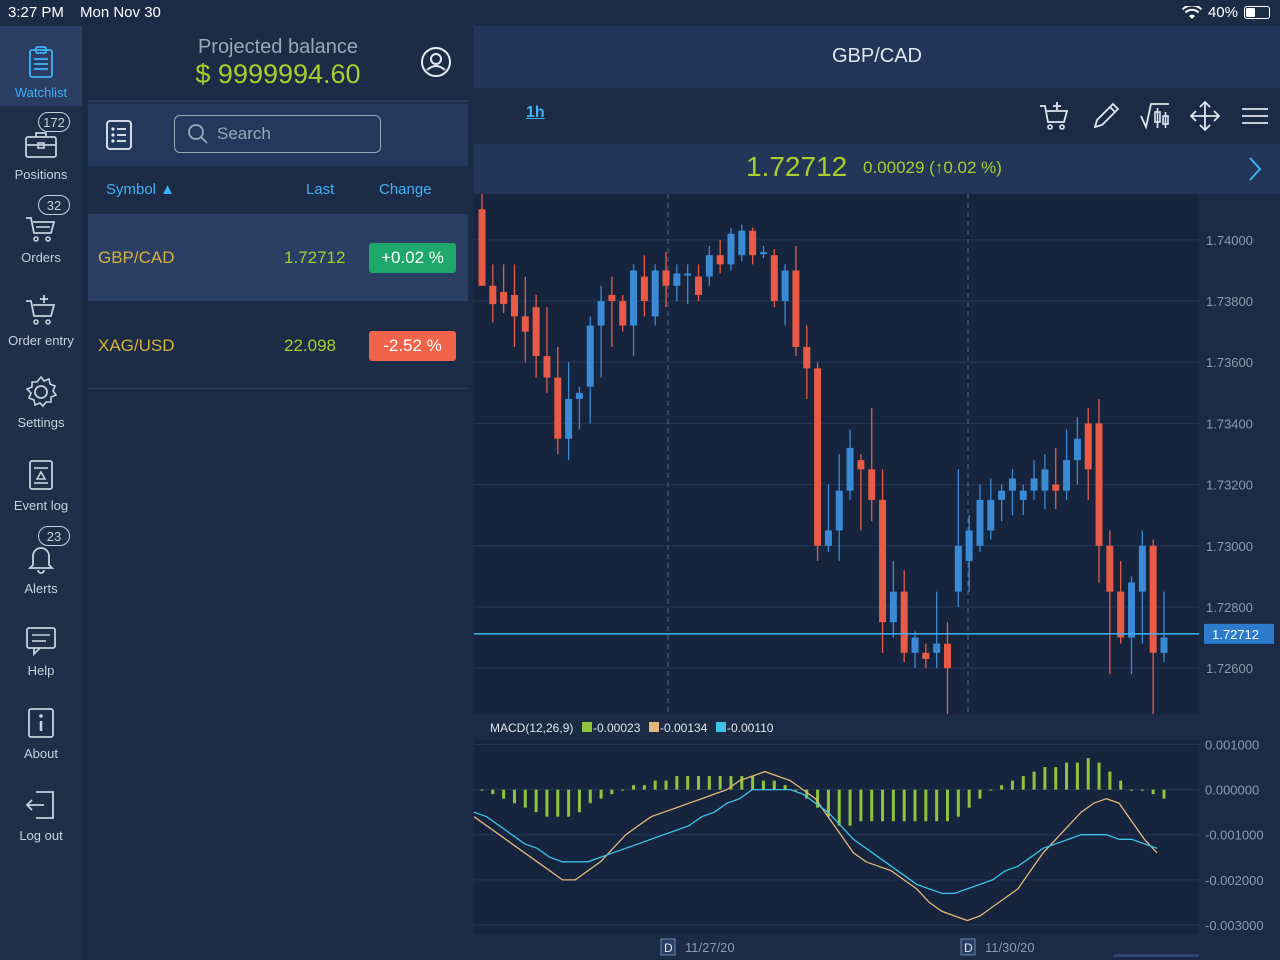 This screenshot has width=1280, height=960. What do you see at coordinates (41, 231) in the screenshot?
I see `nav-orders: Orders 32` at bounding box center [41, 231].